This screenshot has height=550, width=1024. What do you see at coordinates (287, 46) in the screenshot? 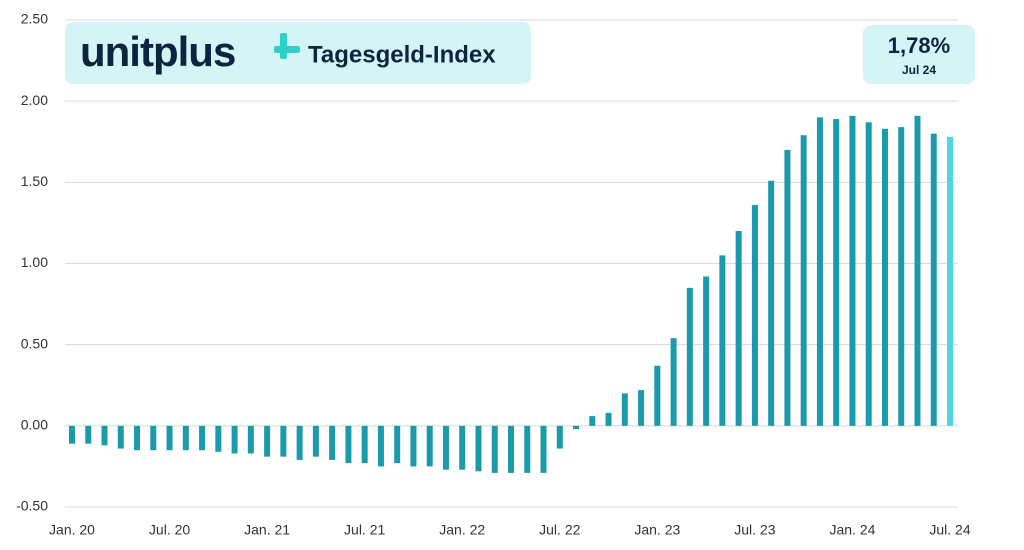
I see `logo-icon` at bounding box center [287, 46].